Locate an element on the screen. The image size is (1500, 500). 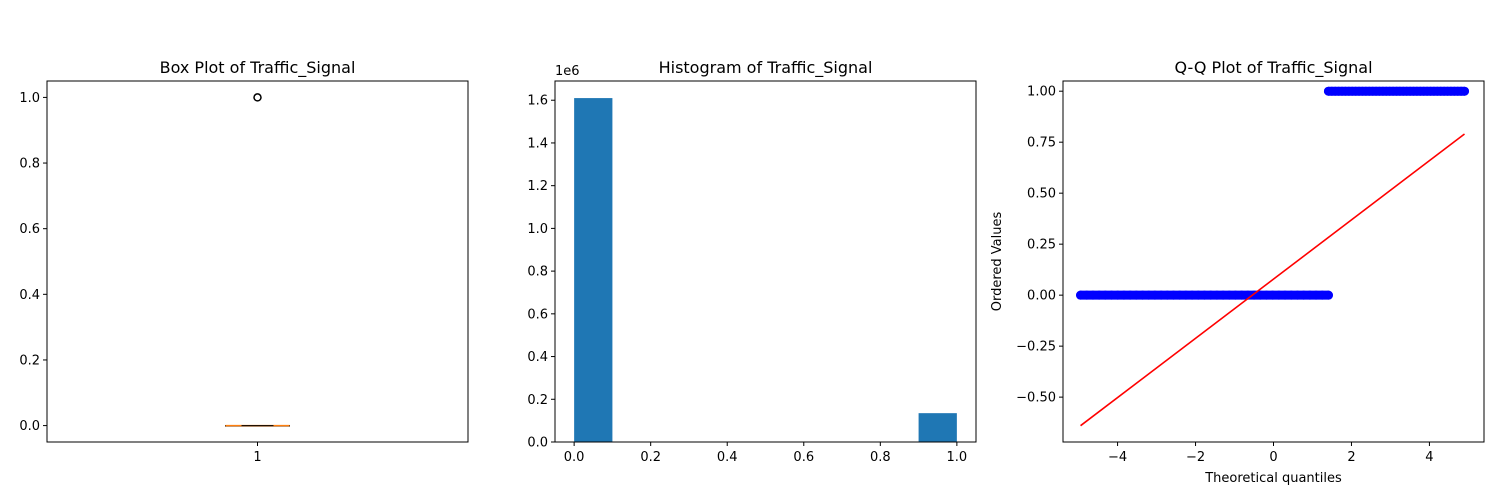
x-tick-label: −4 is located at coordinates (1117, 457).